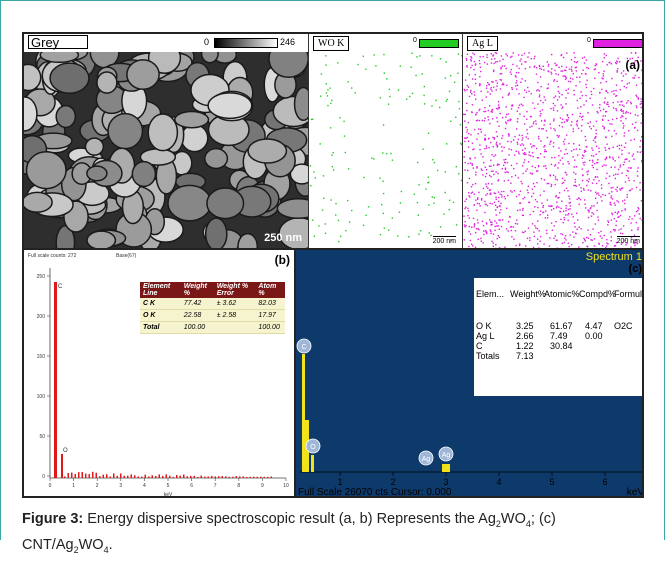 This screenshot has height=566, width=667. What do you see at coordinates (635, 492) in the screenshot?
I see `panel-c-xlabel: keV` at bounding box center [635, 492].